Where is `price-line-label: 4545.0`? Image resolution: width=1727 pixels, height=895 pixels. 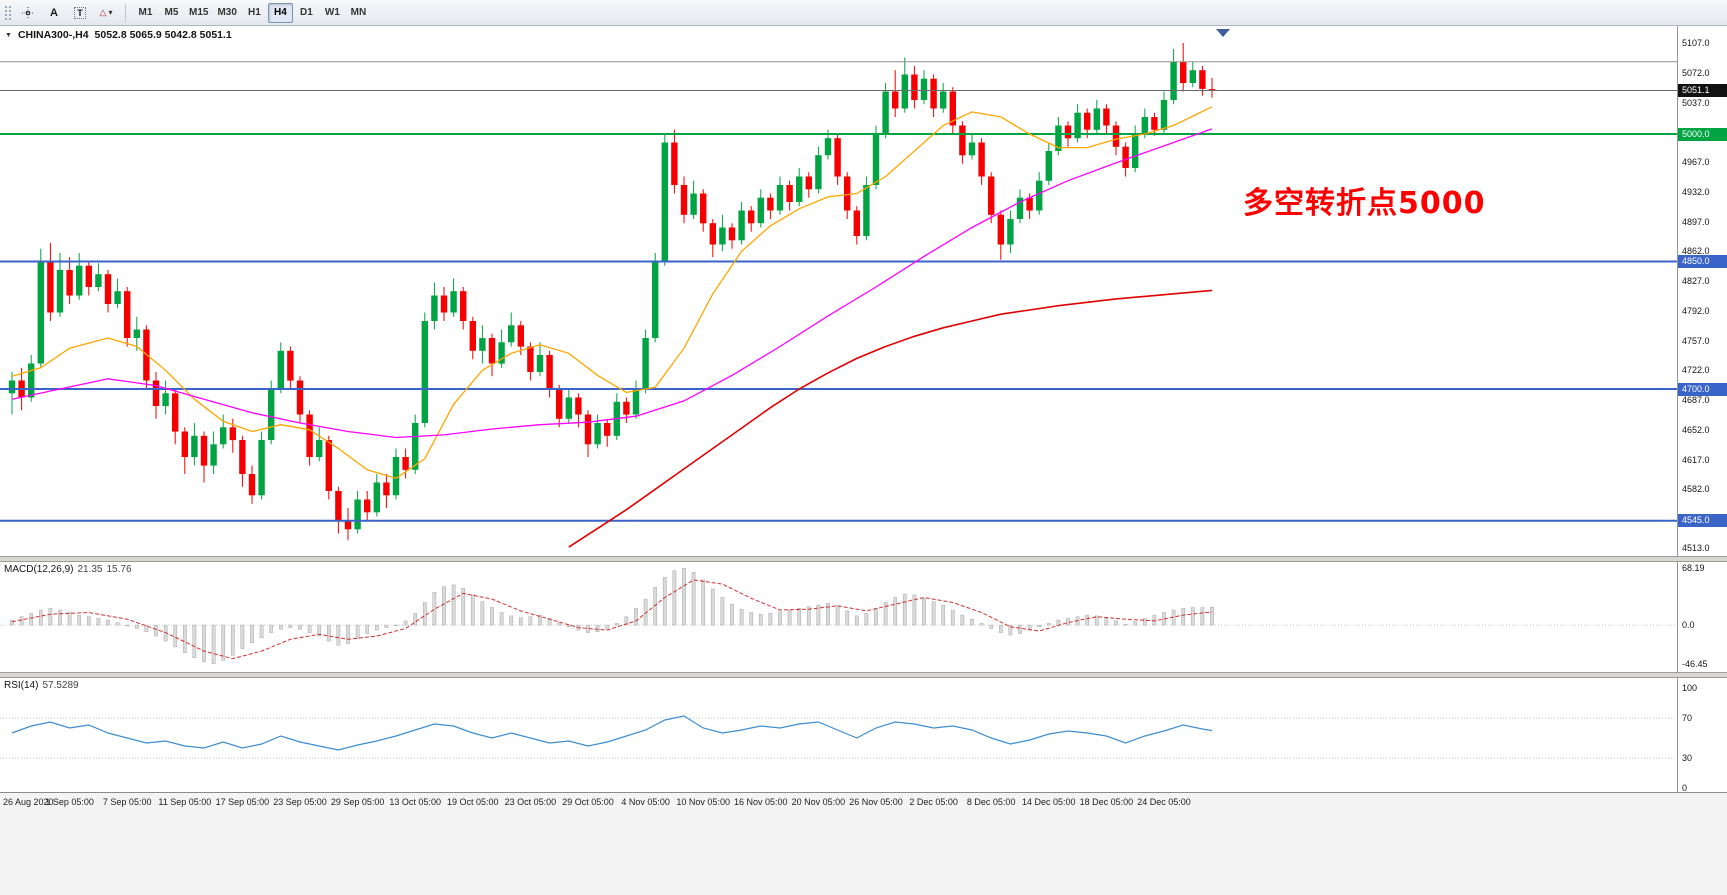
price-line-label: 4545.0 is located at coordinates (1702, 521).